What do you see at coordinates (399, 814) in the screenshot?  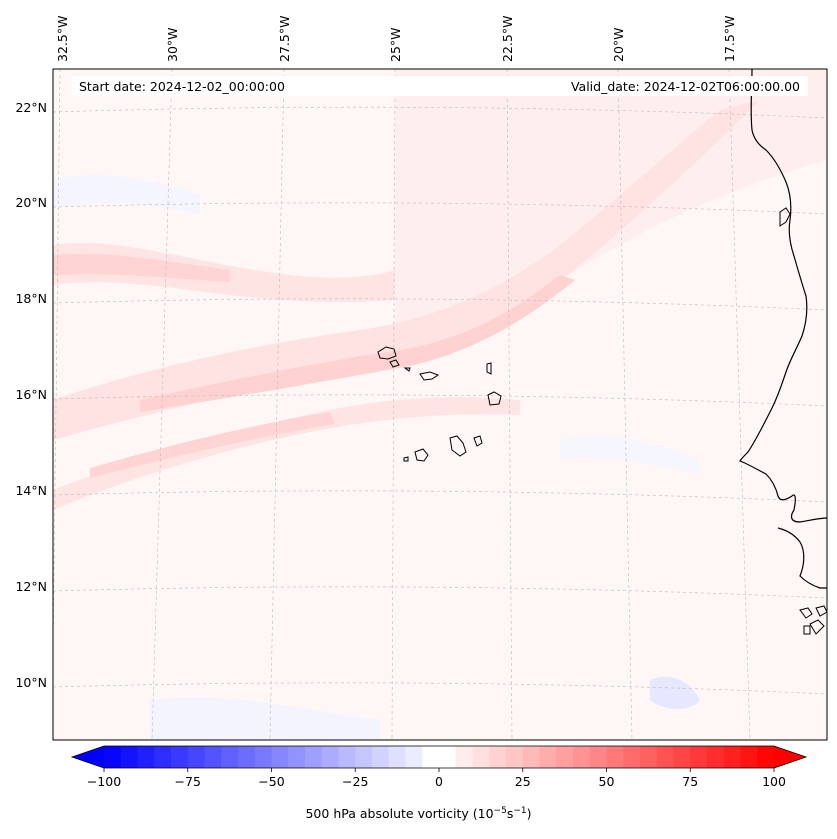 I see `colorbar-label-main: 500 hPa absolute vorticity (10` at bounding box center [399, 814].